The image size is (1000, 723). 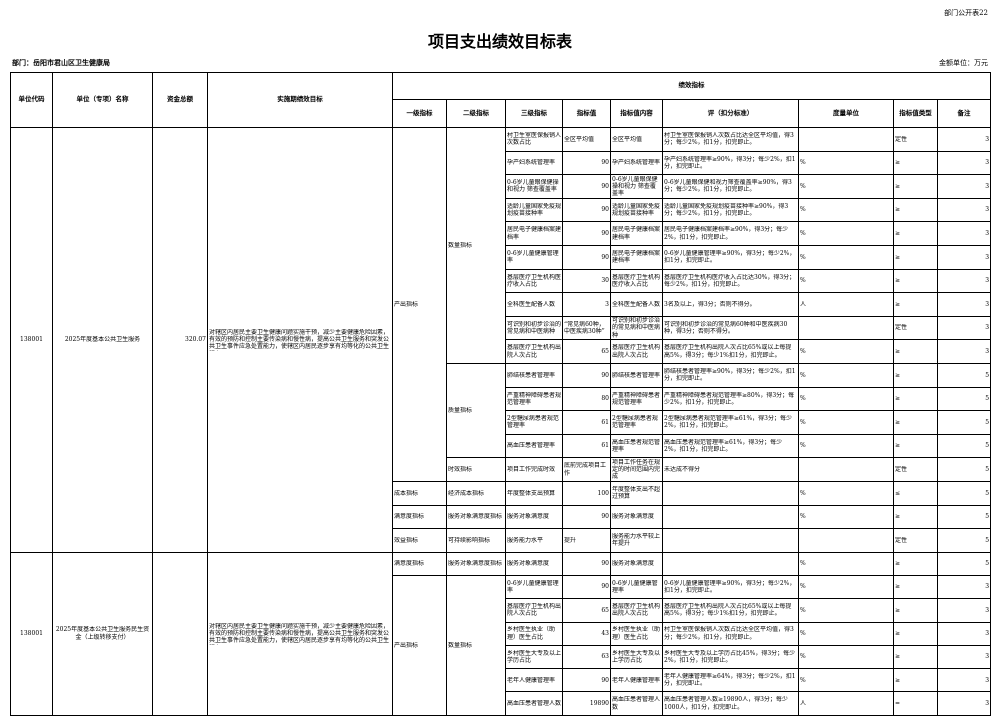 What do you see at coordinates (636, 375) in the screenshot?
I see `content-text: 肺结核患者管理率` at bounding box center [636, 375].